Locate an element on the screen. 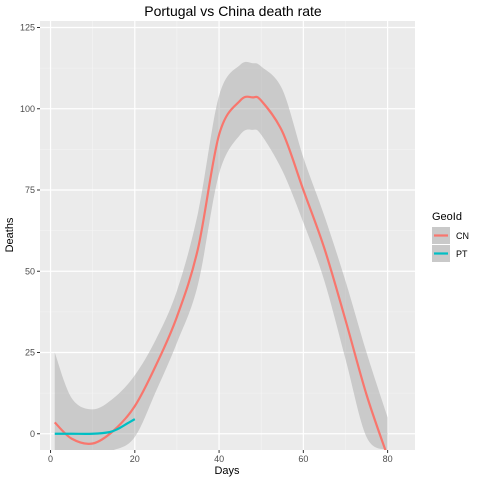 Image resolution: width=480 pixels, height=485 pixels. legend-label: PT is located at coordinates (462, 254).